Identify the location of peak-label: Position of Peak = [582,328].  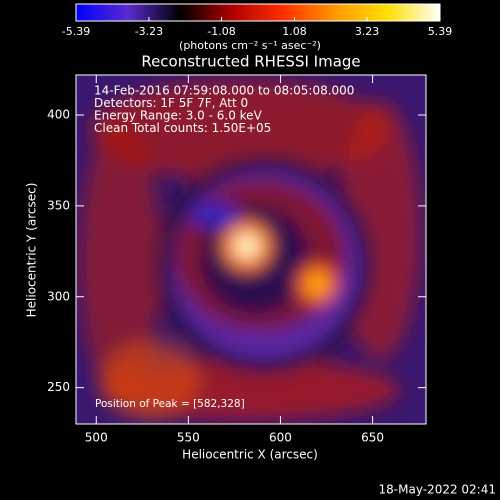
(170, 404).